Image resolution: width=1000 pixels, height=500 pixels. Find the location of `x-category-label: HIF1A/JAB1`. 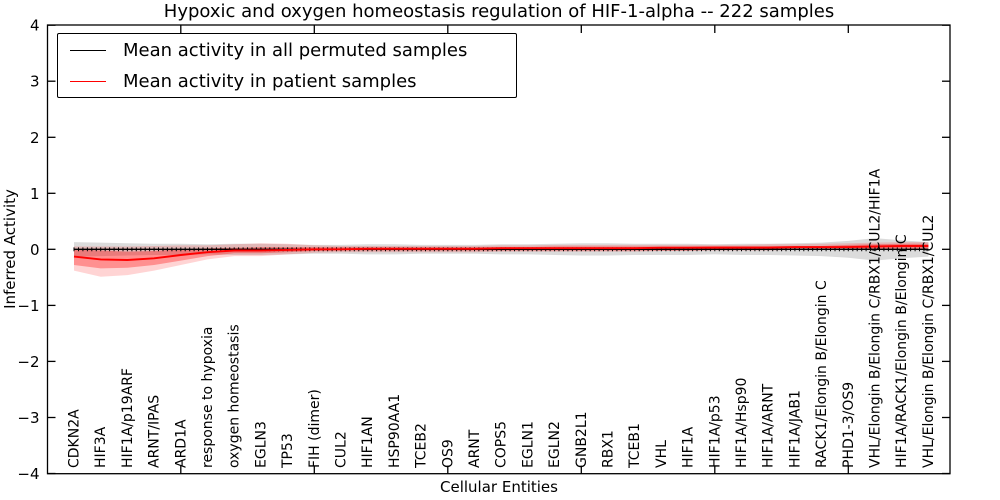

x-category-label: HIF1A/JAB1 is located at coordinates (795, 429).